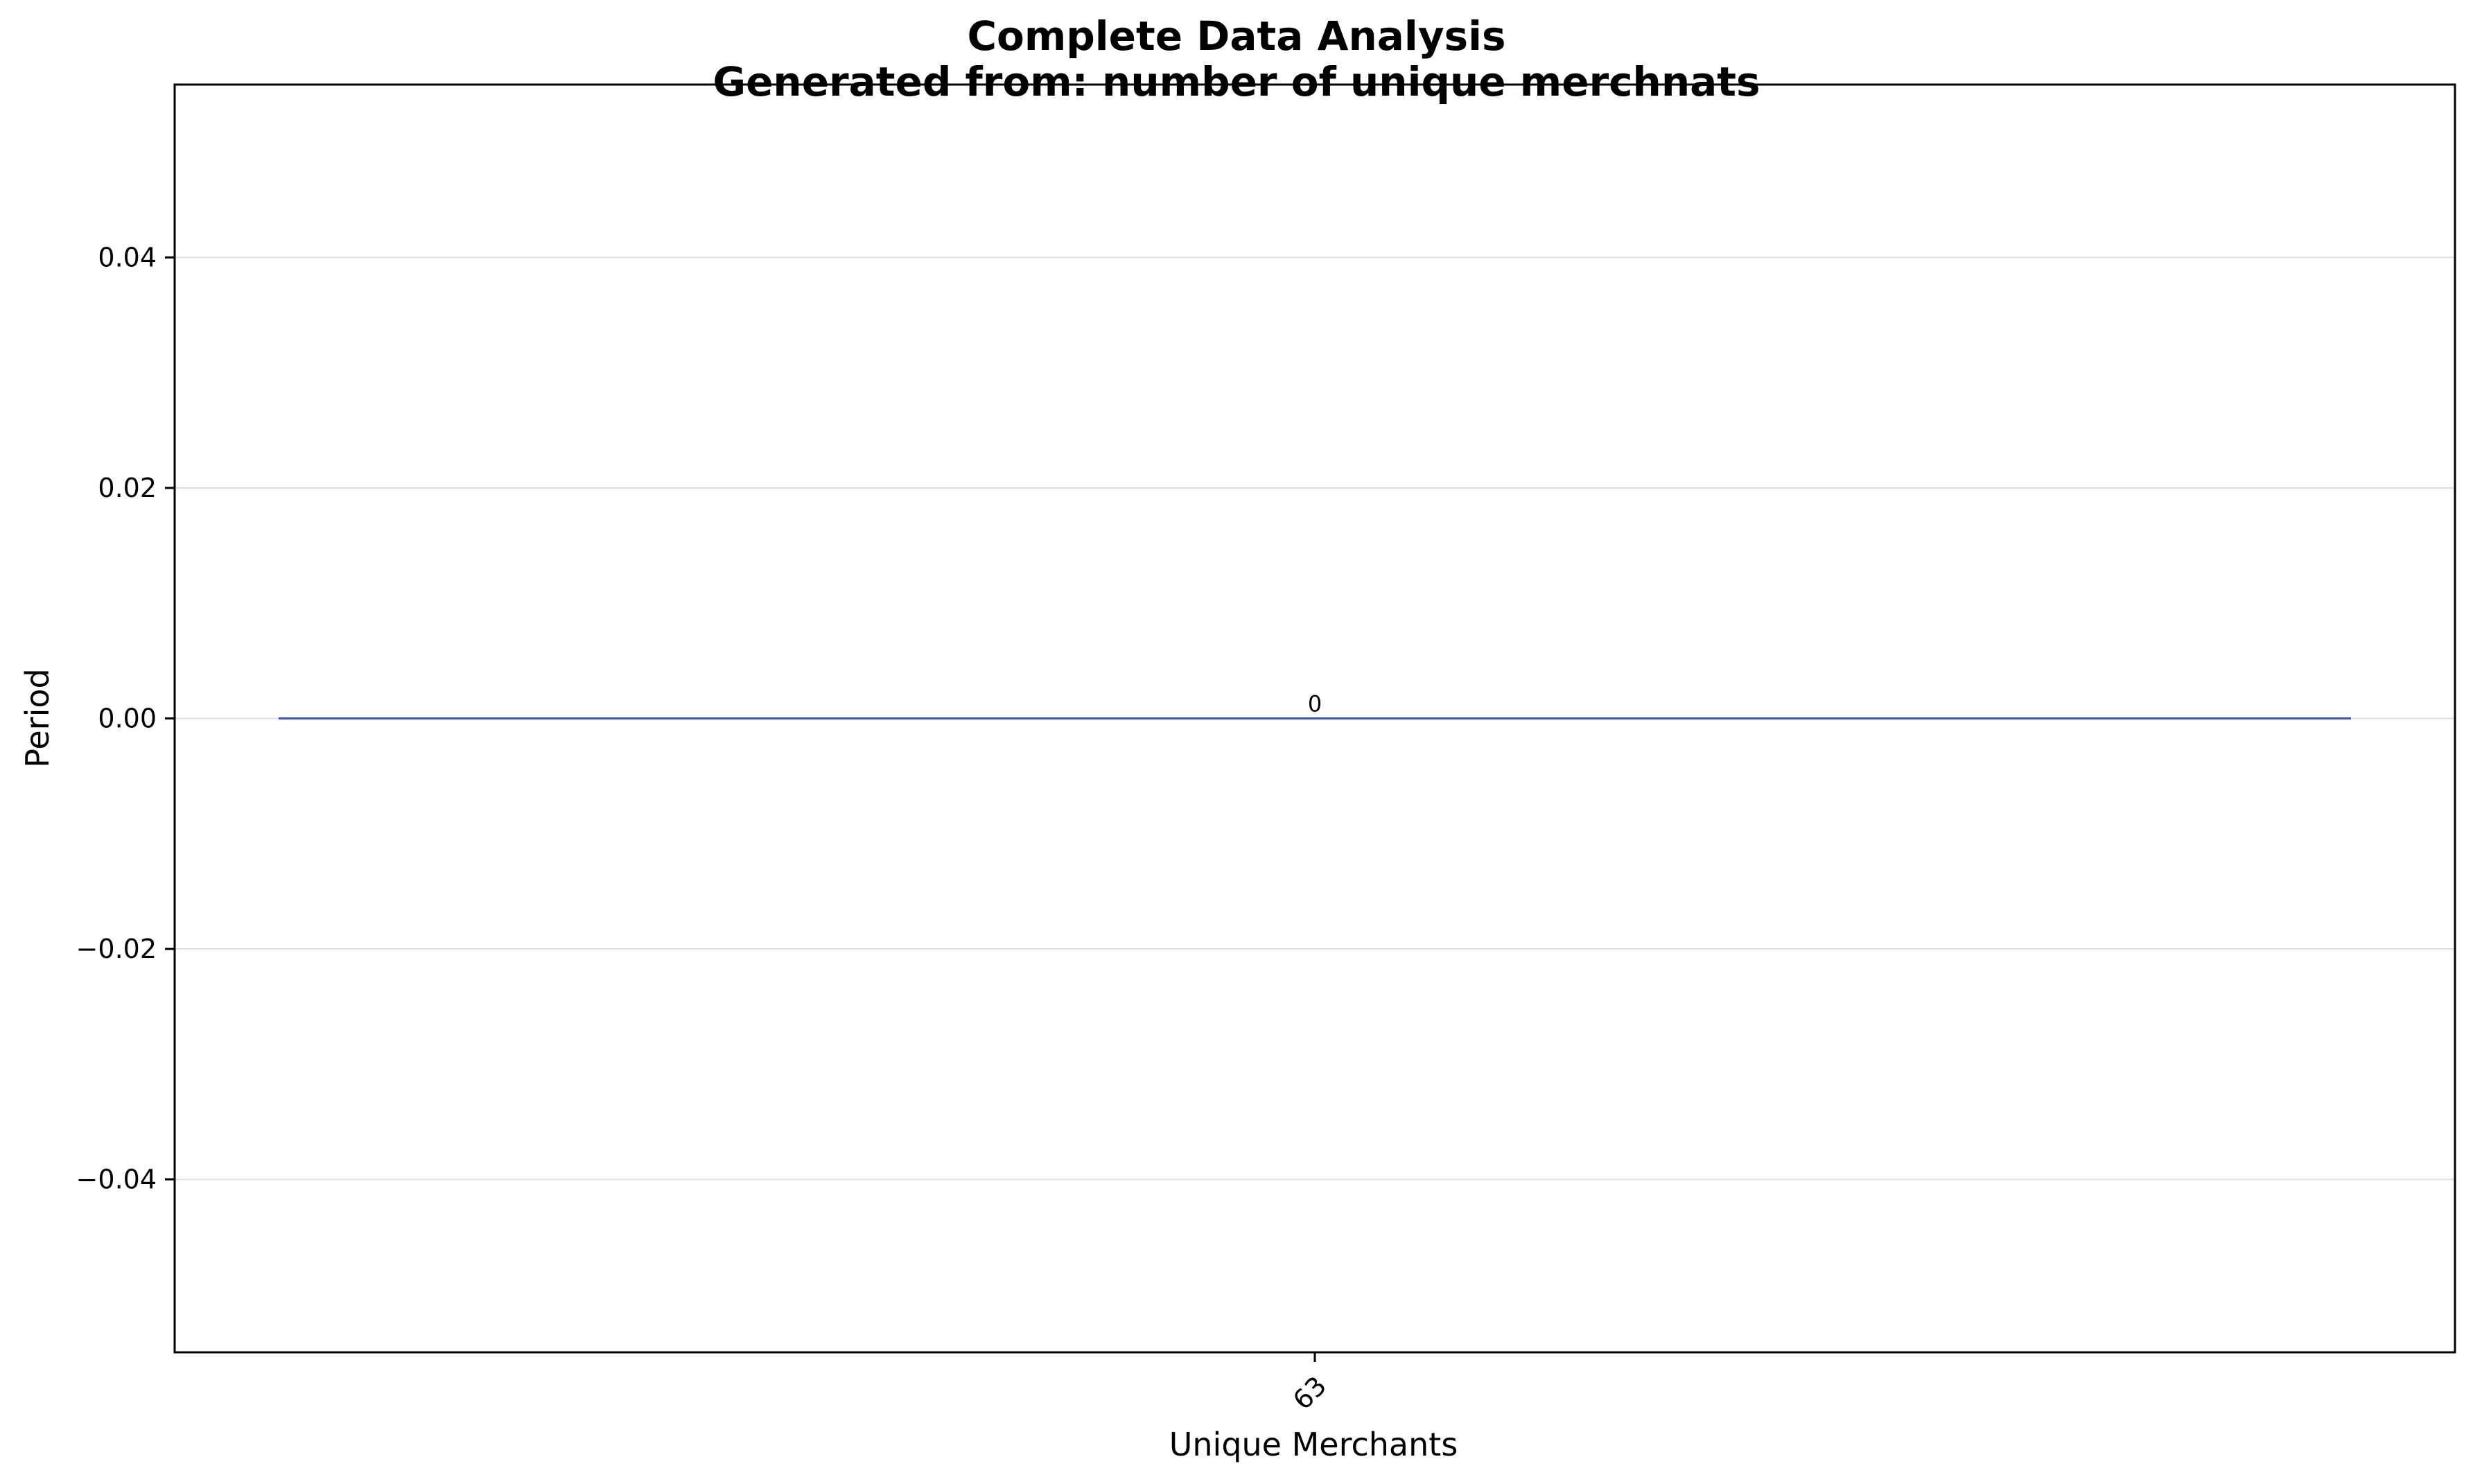 The width and height of the screenshot is (2473, 1484). What do you see at coordinates (1313, 1444) in the screenshot?
I see `x-axis-label: Unique Merchants` at bounding box center [1313, 1444].